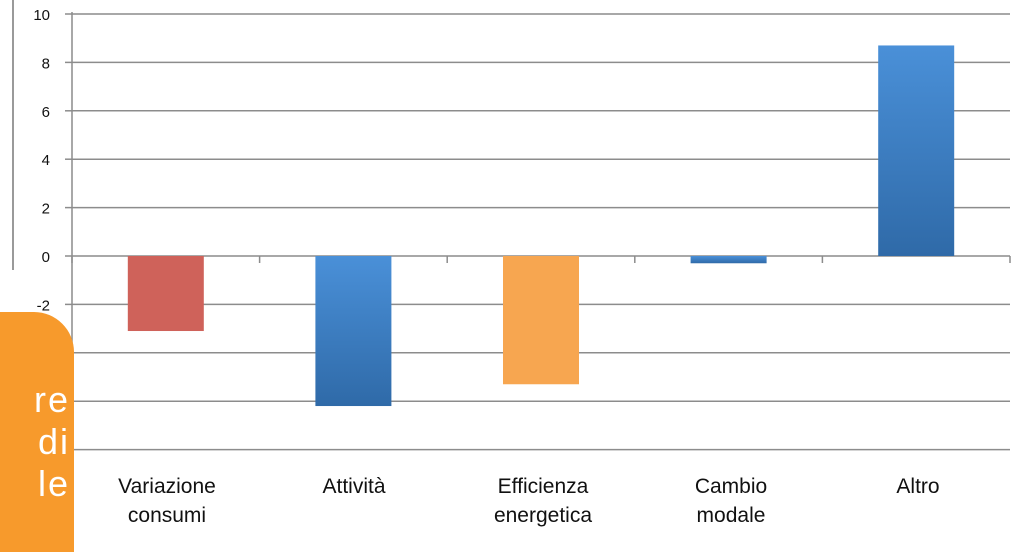 Image resolution: width=1032 pixels, height=552 pixels. I want to click on slide-left-rule, so click(13, 135).